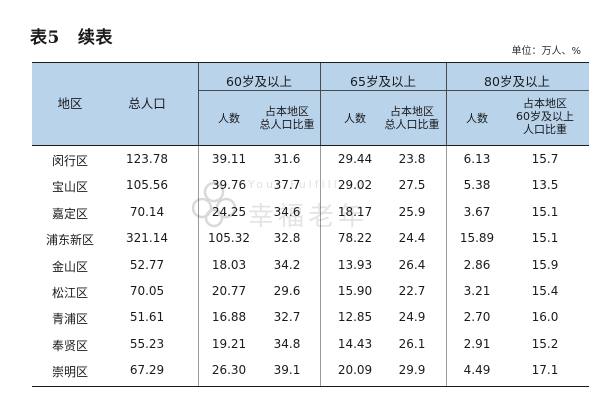 The width and height of the screenshot is (609, 408). I want to click on cell-share-80: 15.2, so click(545, 343).